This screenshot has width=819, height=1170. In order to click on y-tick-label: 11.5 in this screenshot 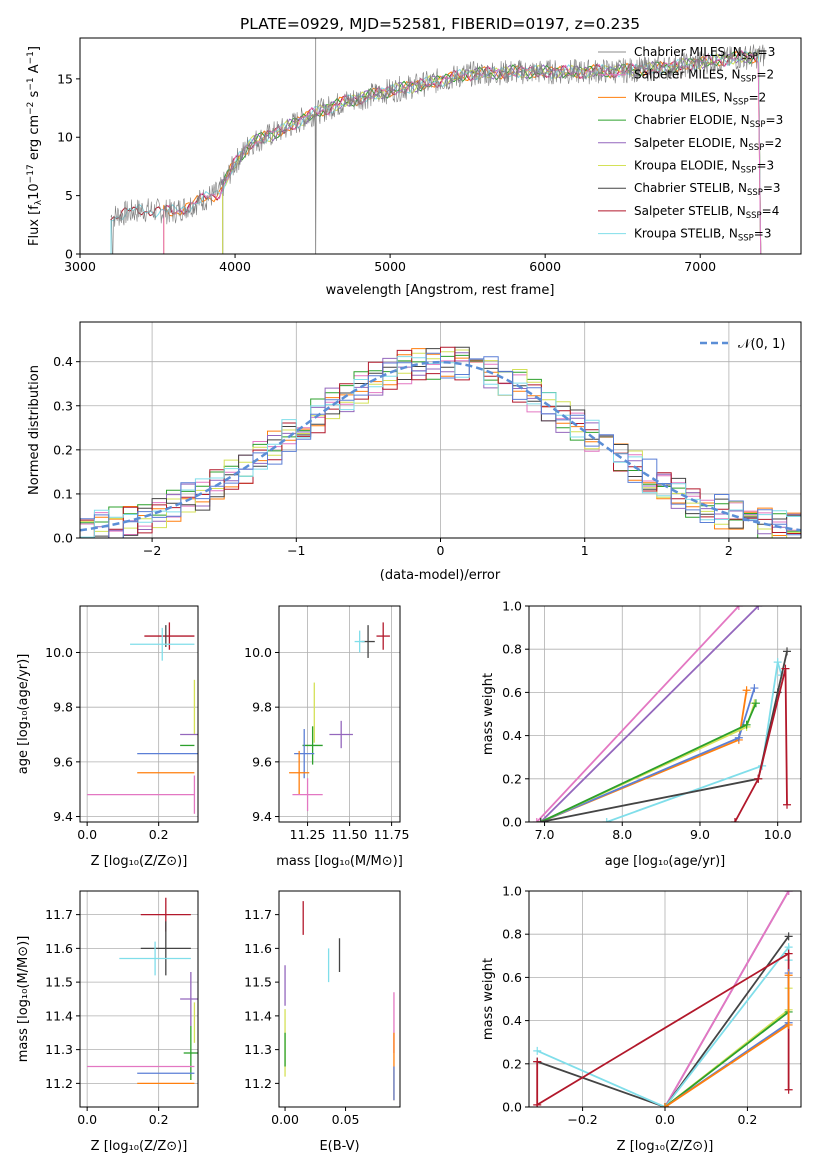, I will do `click(59, 982)`.